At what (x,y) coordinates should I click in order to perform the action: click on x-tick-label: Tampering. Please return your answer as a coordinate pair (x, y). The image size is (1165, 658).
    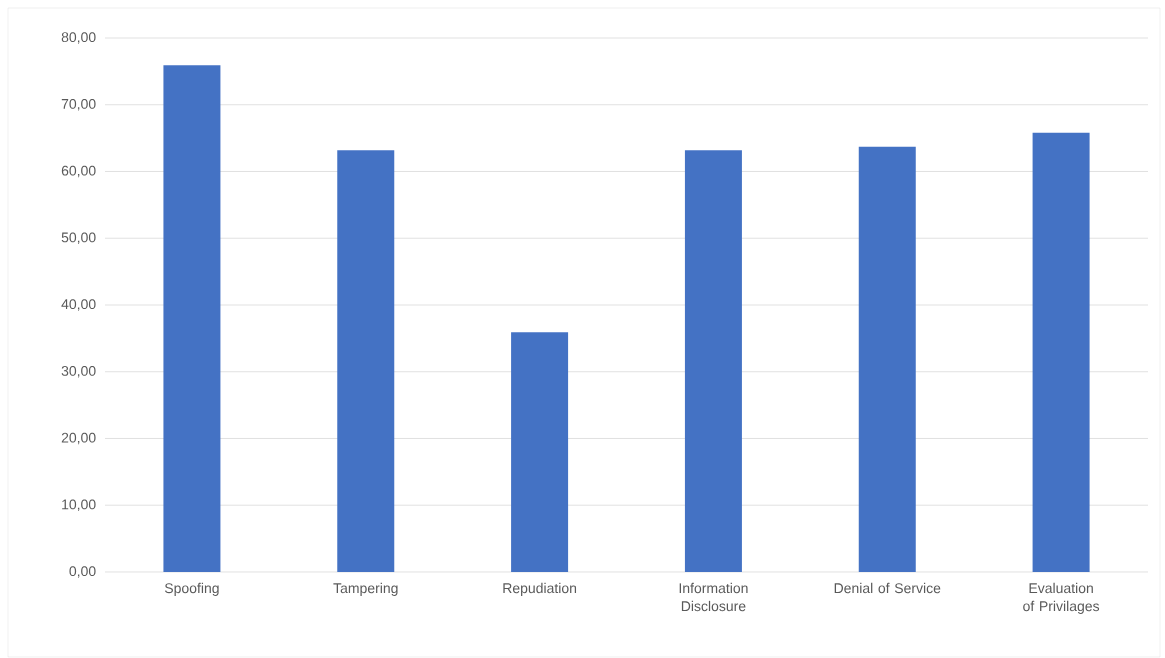
    Looking at the image, I should click on (365, 589).